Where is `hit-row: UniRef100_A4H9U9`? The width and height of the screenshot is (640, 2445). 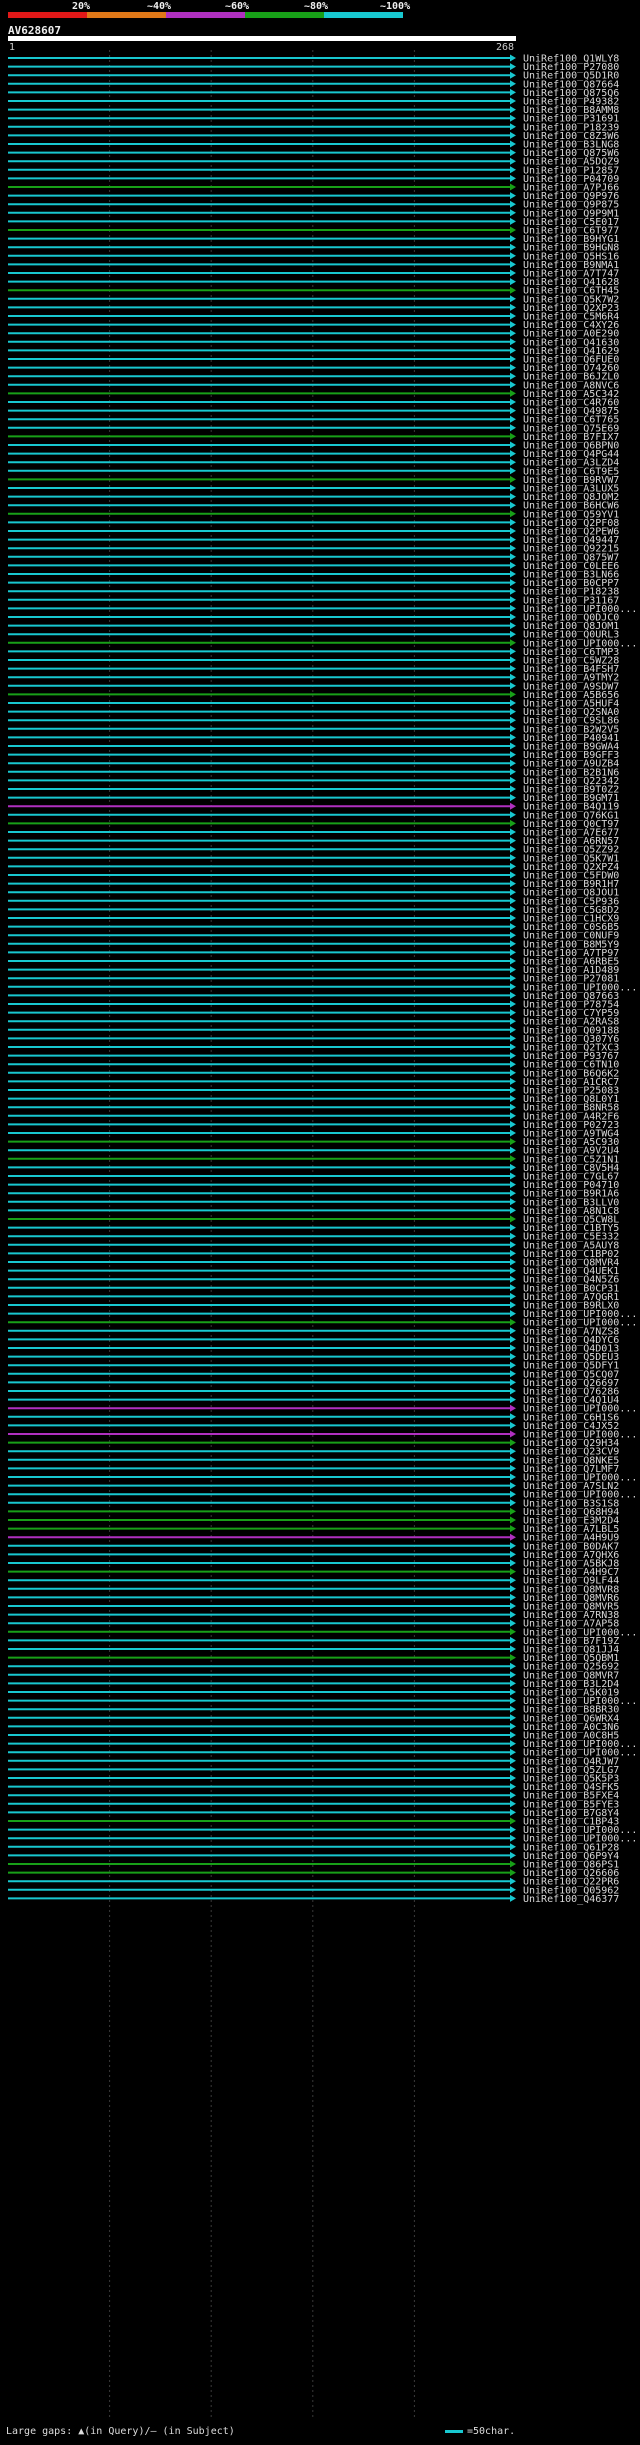
hit-row: UniRef100_A4H9U9 is located at coordinates (313, 1538).